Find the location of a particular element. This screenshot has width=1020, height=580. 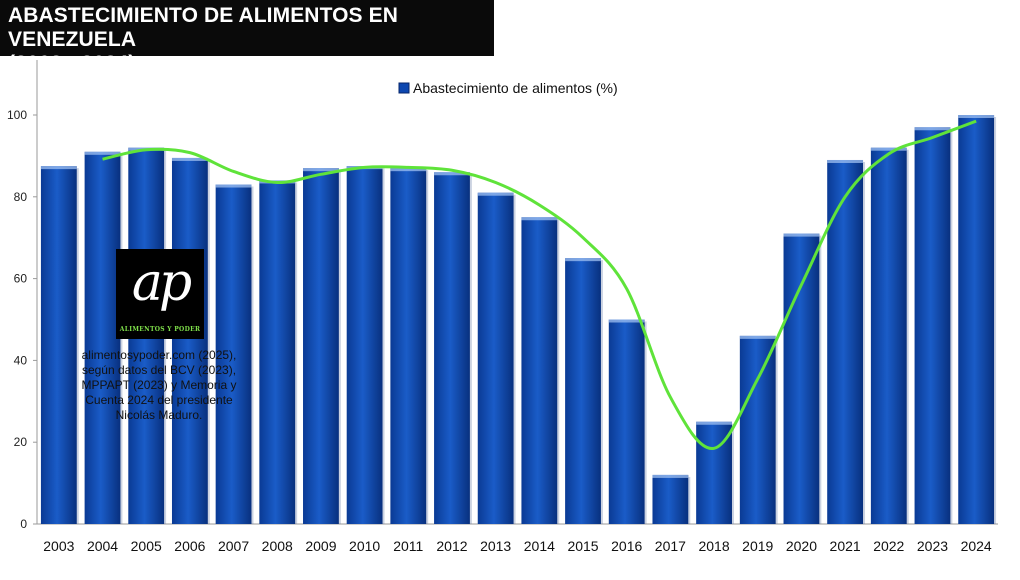

y-tick-label: 60 is located at coordinates (21, 279).